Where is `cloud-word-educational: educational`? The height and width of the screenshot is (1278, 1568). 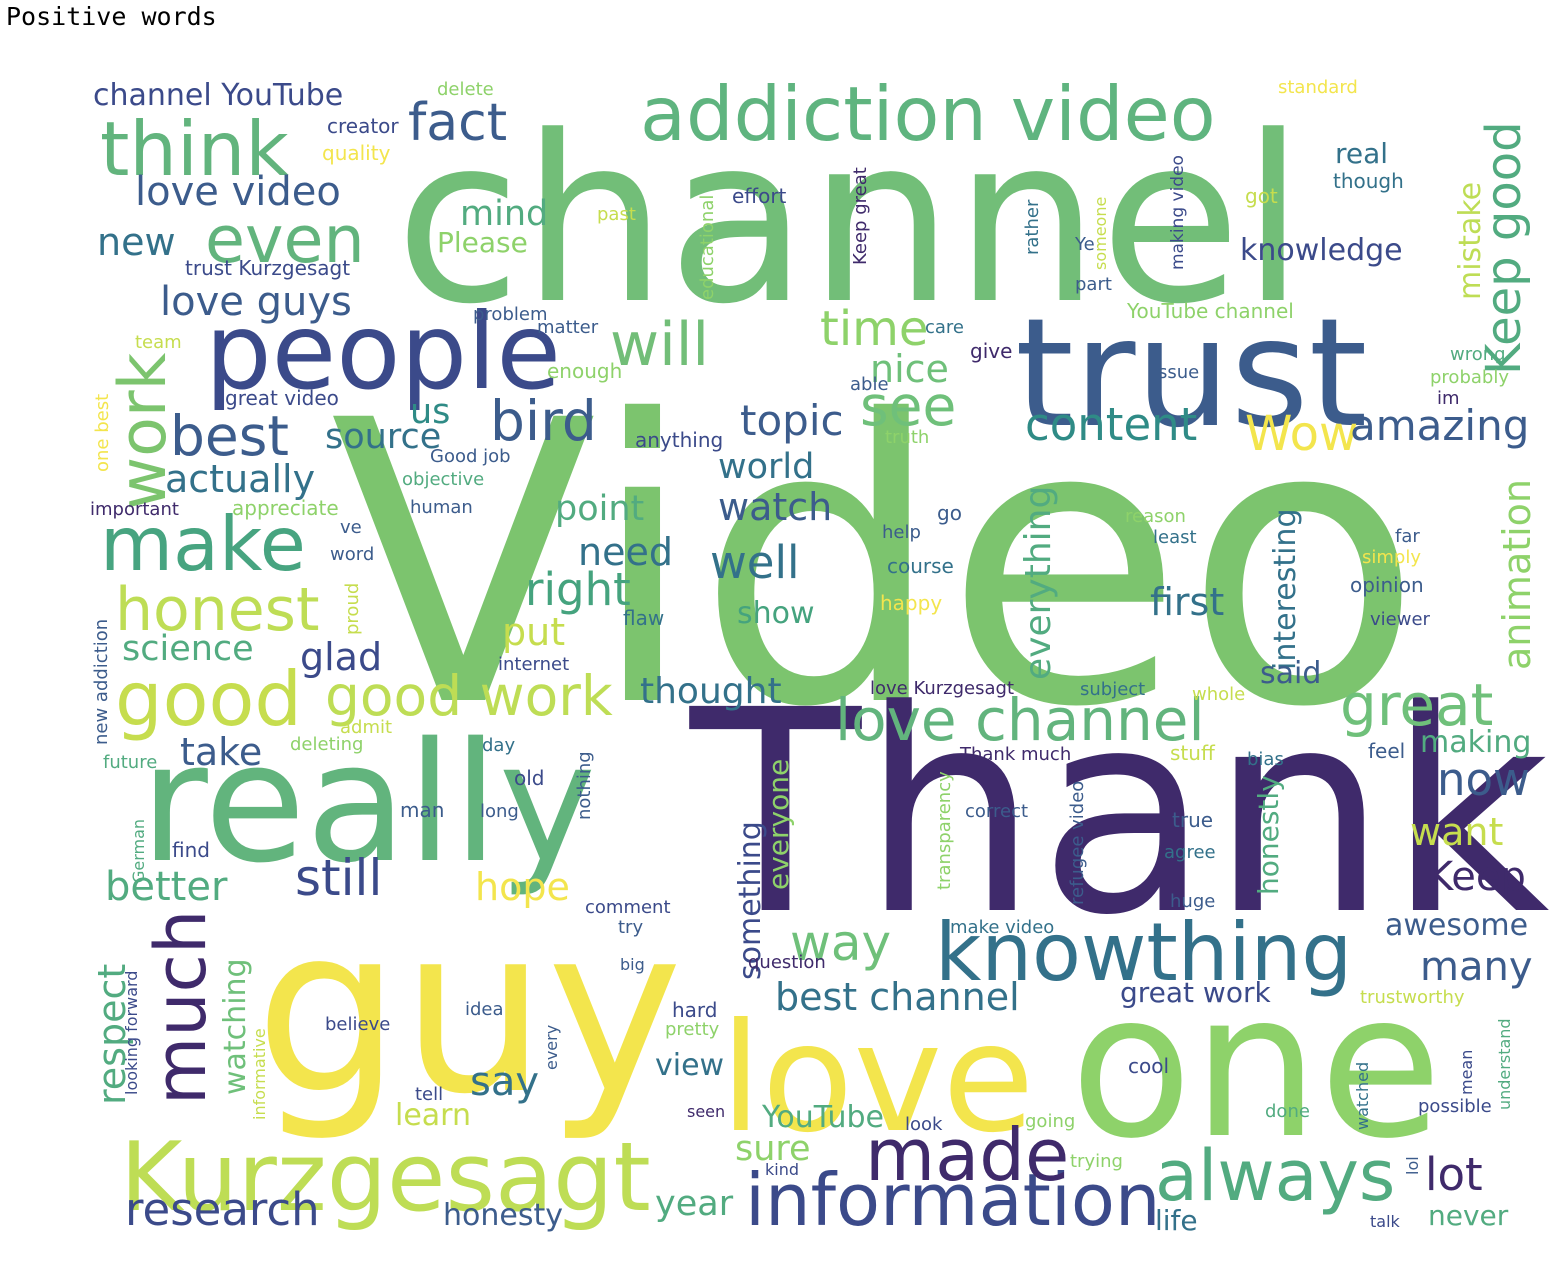 cloud-word-educational: educational is located at coordinates (707, 247).